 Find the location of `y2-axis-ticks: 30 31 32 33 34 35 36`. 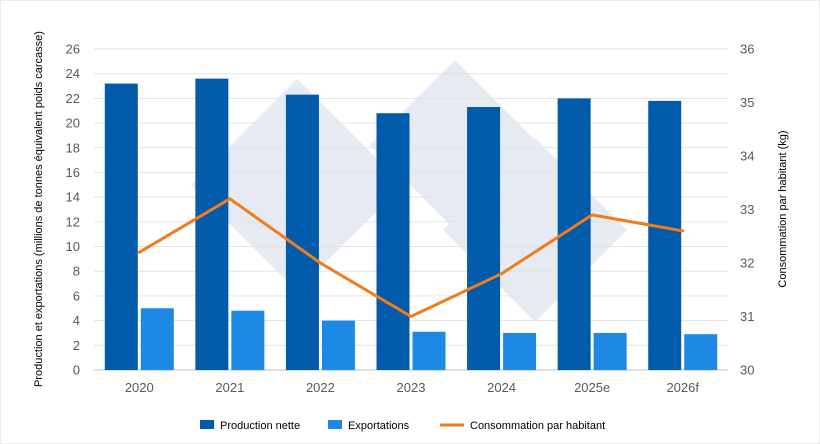

y2-axis-ticks: 30 31 32 33 34 35 36 is located at coordinates (747, 210).